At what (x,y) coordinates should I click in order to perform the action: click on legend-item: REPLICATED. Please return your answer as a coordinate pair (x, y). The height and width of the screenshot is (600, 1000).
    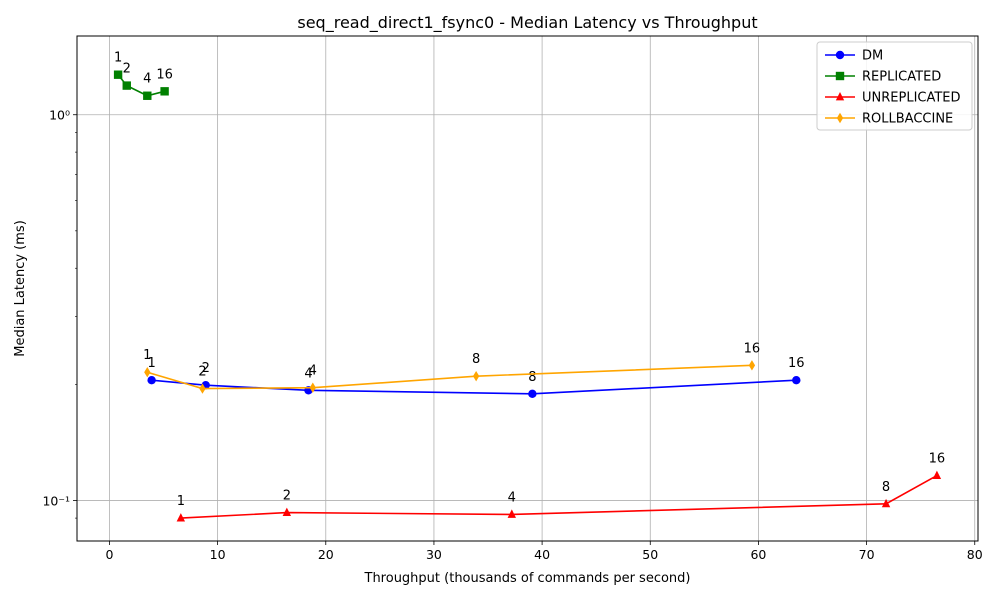
    Looking at the image, I should click on (883, 77).